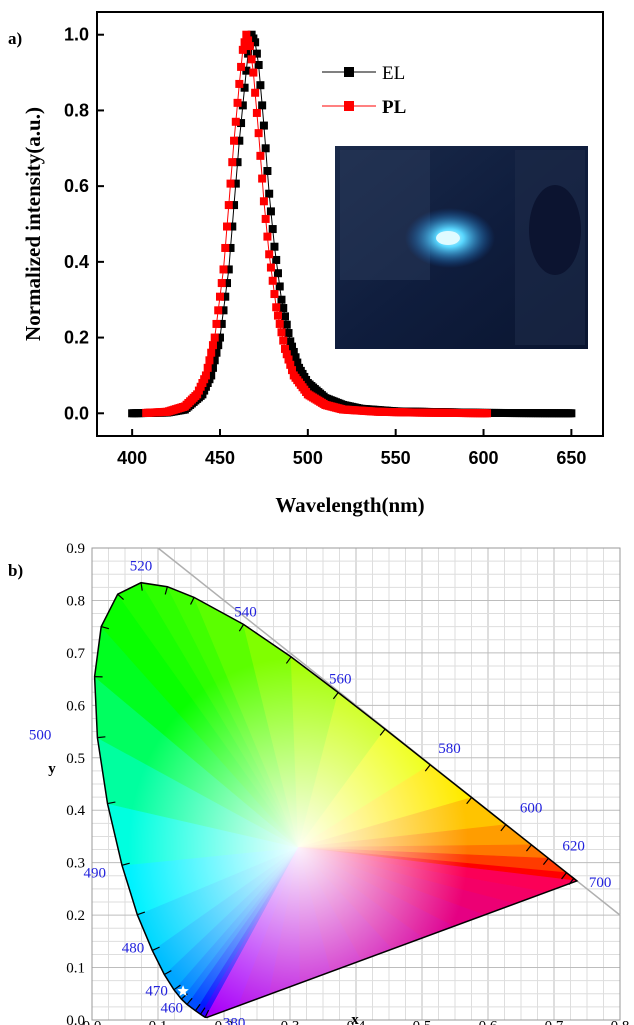  What do you see at coordinates (75, 864) in the screenshot?
I see `y-tick-label-b: 0.3` at bounding box center [75, 864].